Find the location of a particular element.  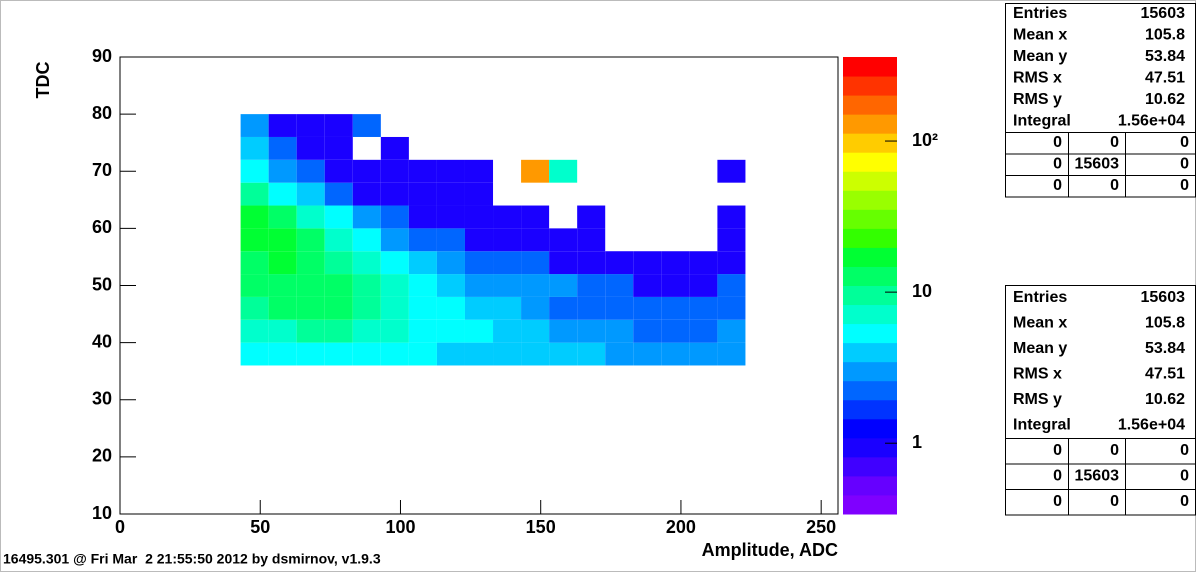

y-tick-label: 80 is located at coordinates (102, 113).